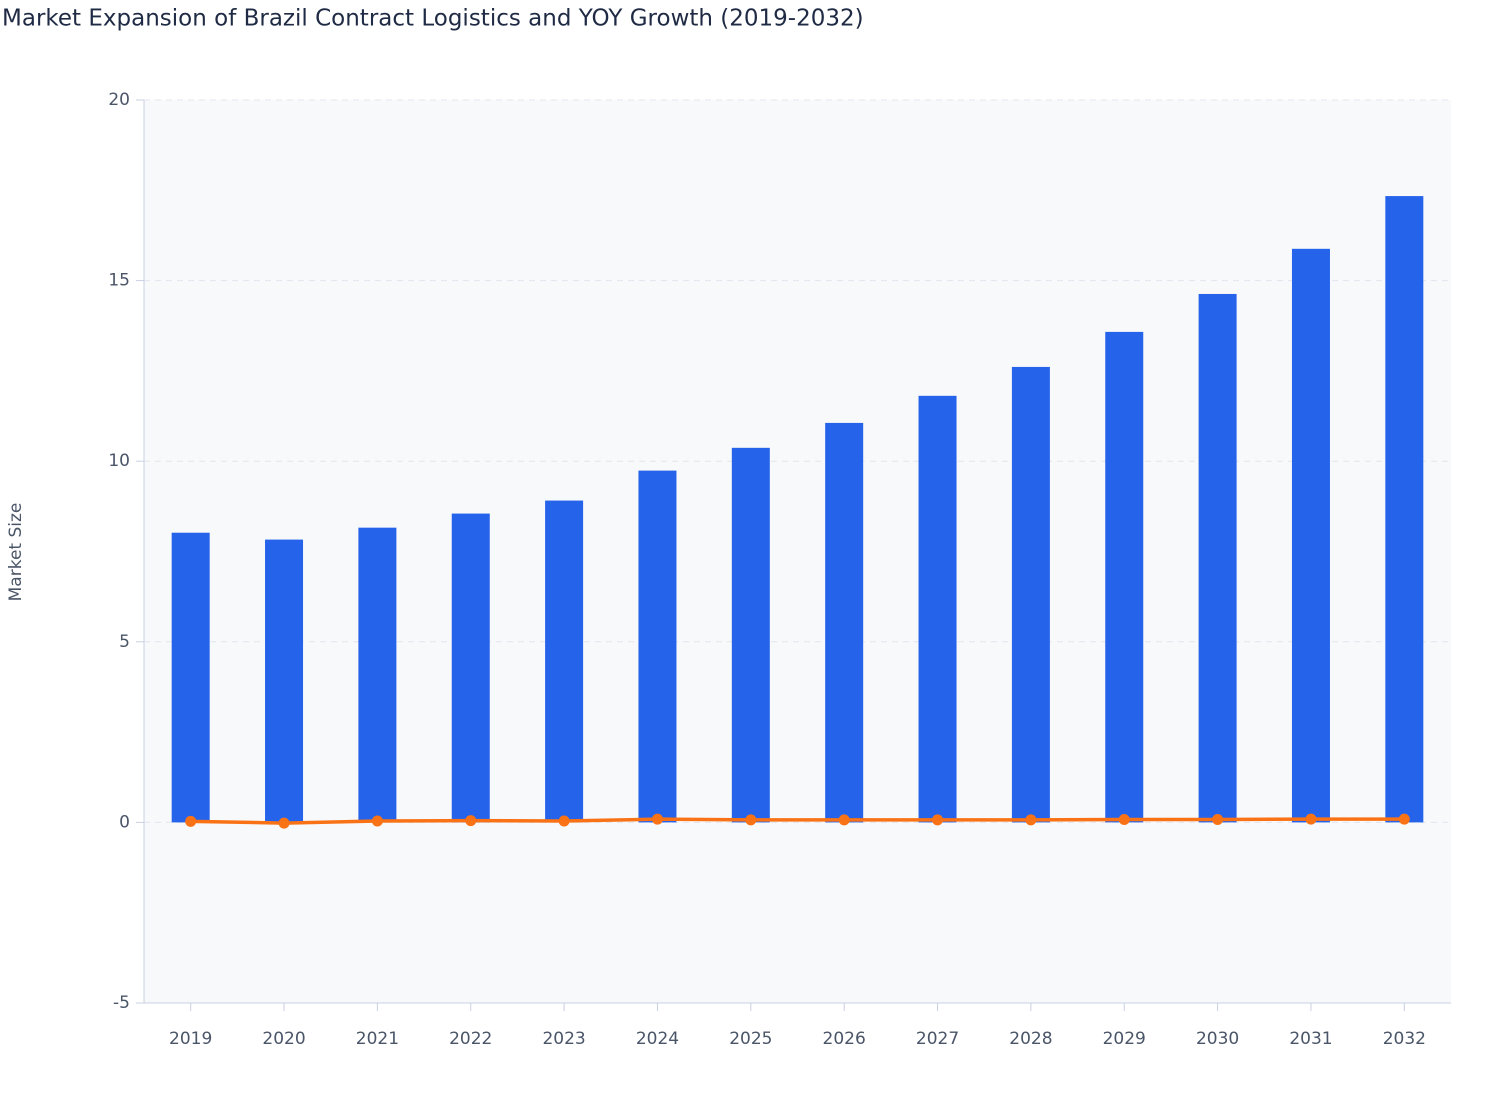  Describe the element at coordinates (119, 281) in the screenshot. I see `y-tick-label: 15` at that location.